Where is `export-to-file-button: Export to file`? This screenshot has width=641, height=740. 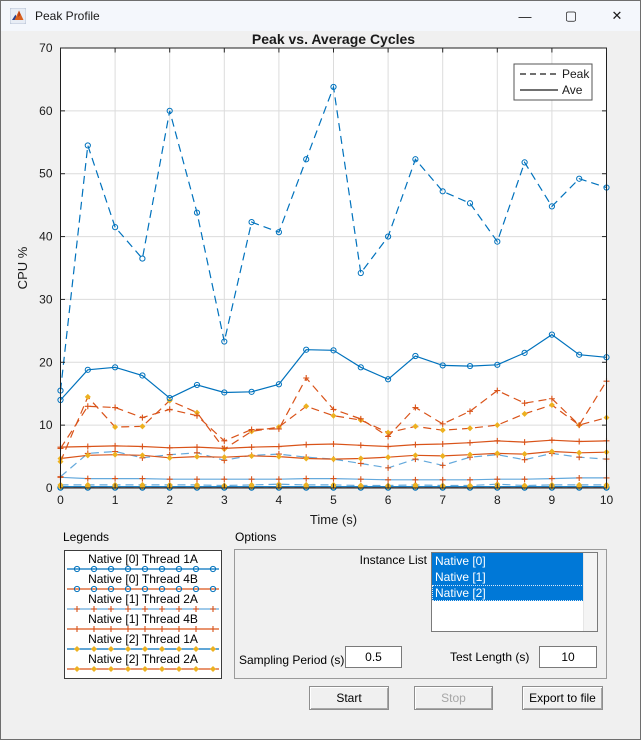
export-to-file-button: Export to file is located at coordinates (562, 698).